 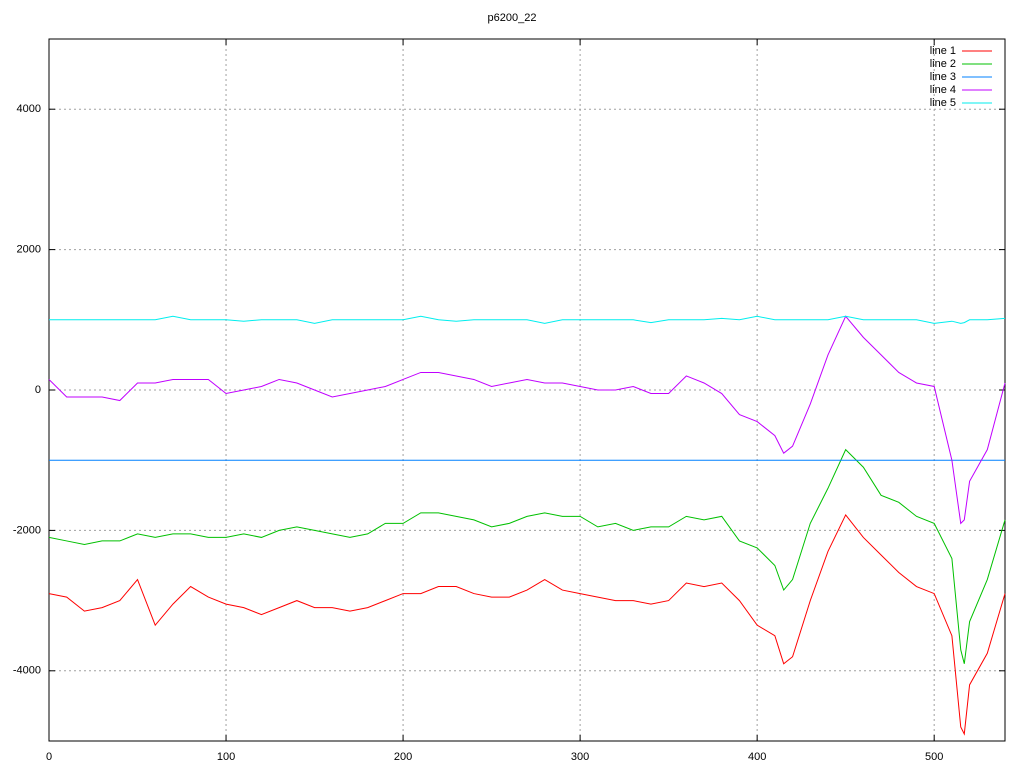 I want to click on y-tick-label: -2000, so click(x=27, y=530).